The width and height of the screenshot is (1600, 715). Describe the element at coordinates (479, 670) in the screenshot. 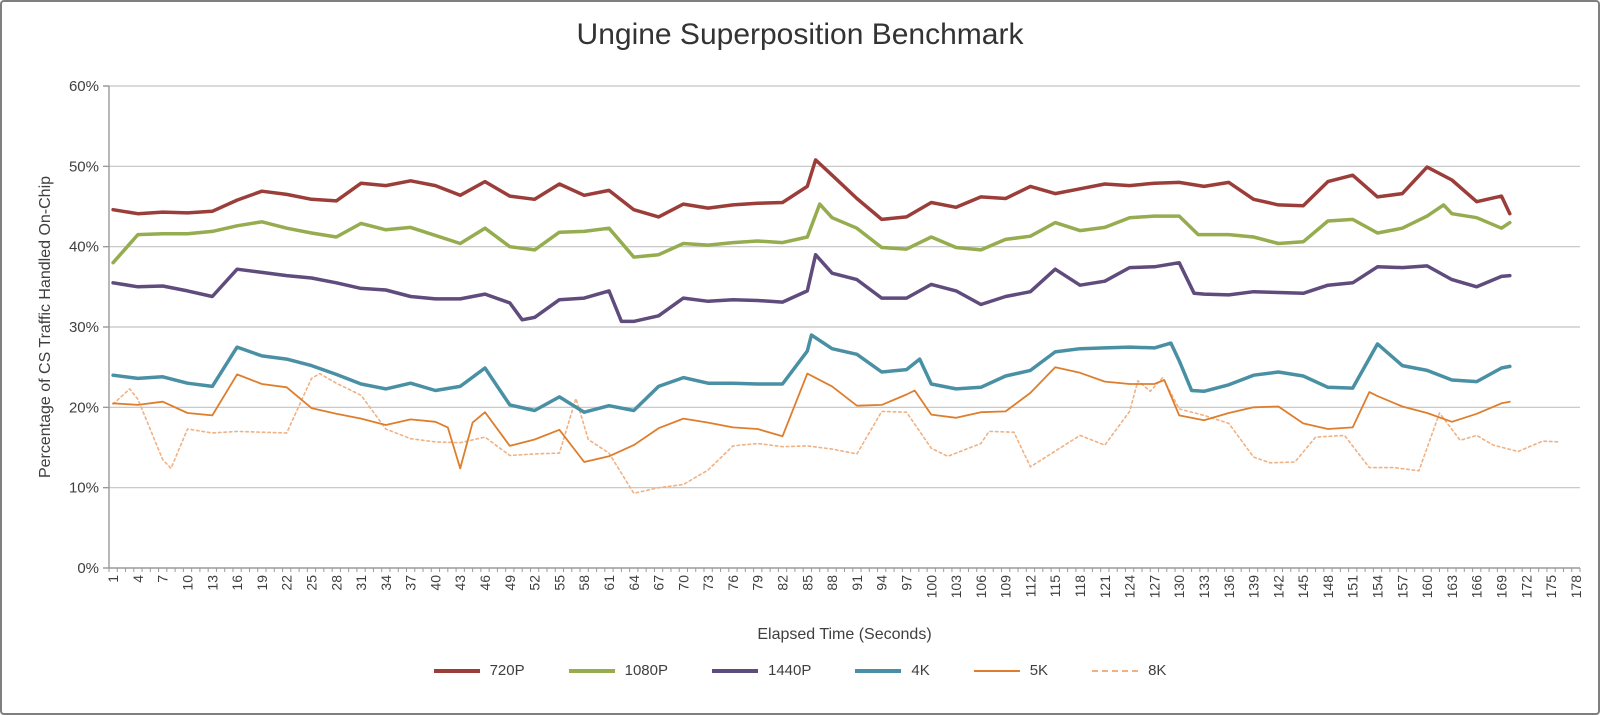

I see `legend-item-720P: 720P` at that location.